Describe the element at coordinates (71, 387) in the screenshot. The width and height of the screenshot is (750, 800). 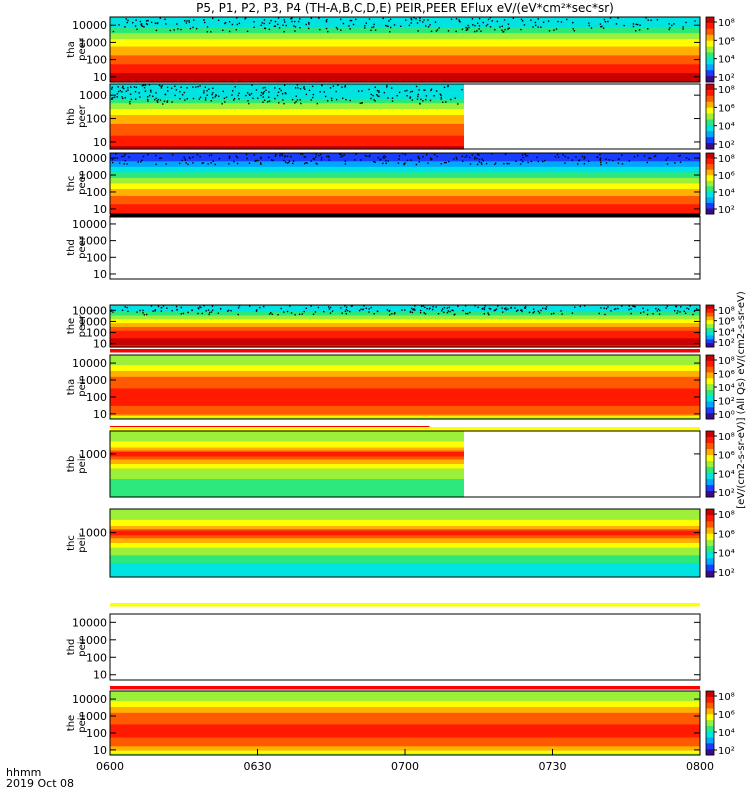
I see `y-label-probe: tha` at that location.